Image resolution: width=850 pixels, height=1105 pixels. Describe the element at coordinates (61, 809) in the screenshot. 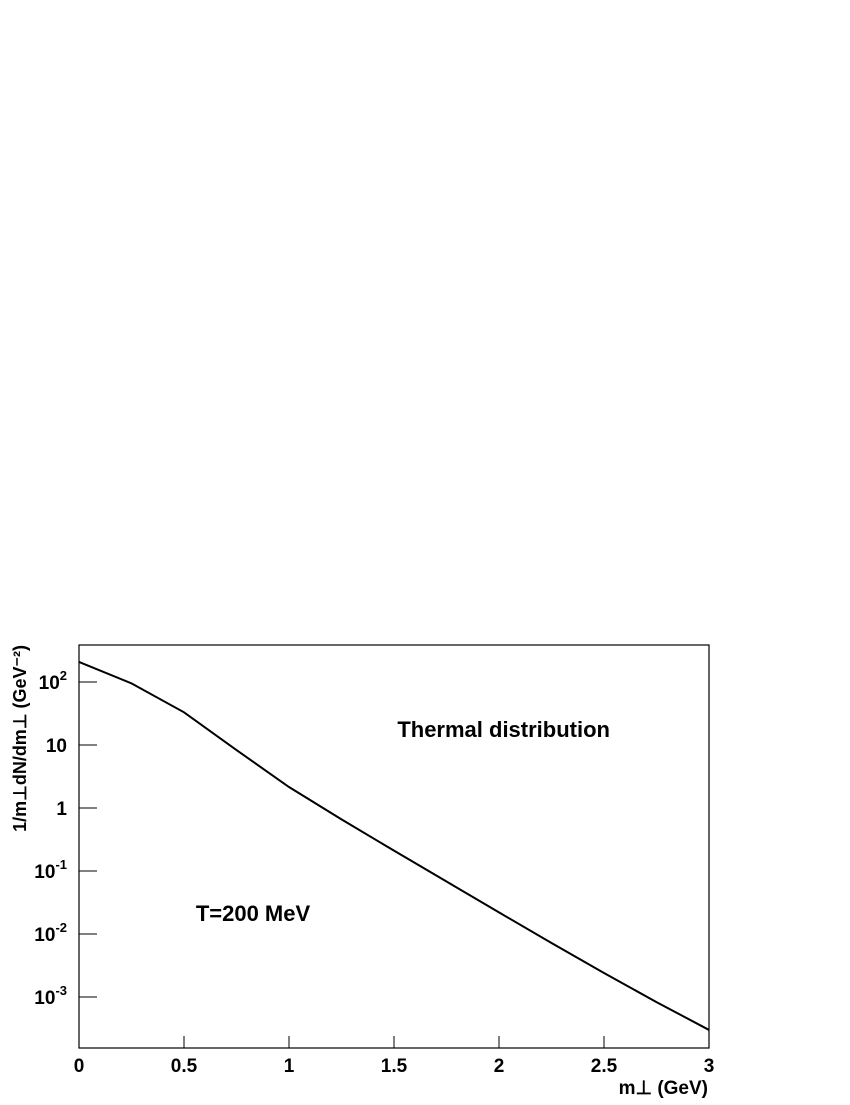

I see `y-tick-label: 1` at that location.